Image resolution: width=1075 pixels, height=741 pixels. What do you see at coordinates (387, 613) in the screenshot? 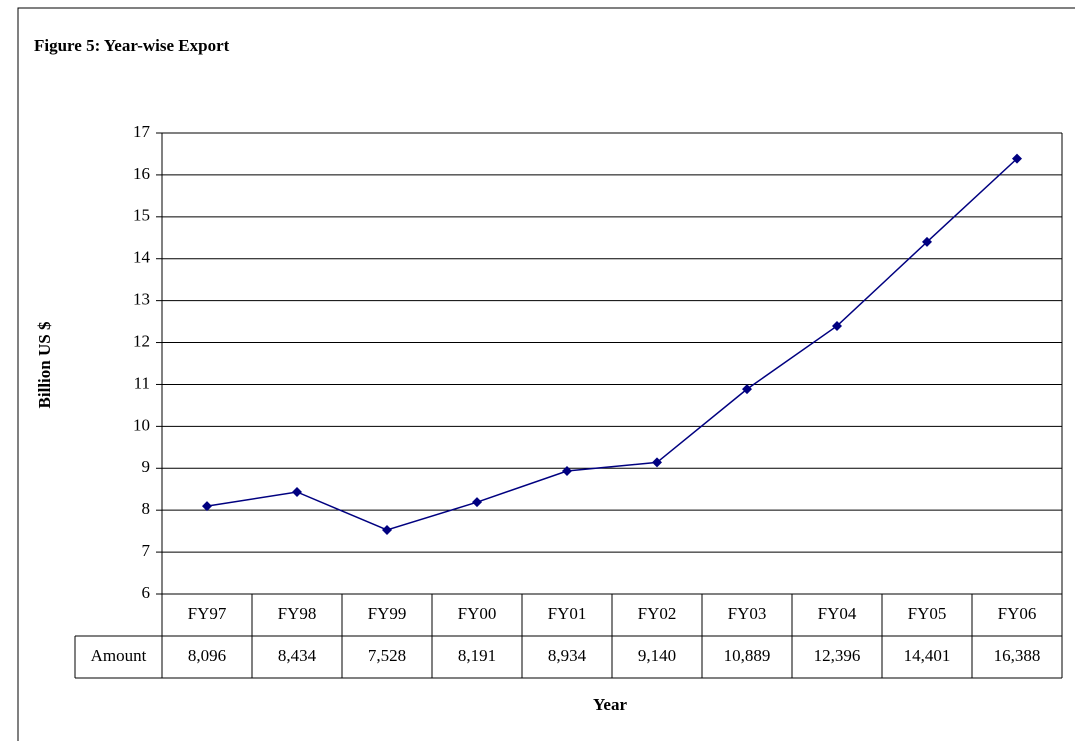
I see `x-tick-label: FY99` at bounding box center [387, 613].